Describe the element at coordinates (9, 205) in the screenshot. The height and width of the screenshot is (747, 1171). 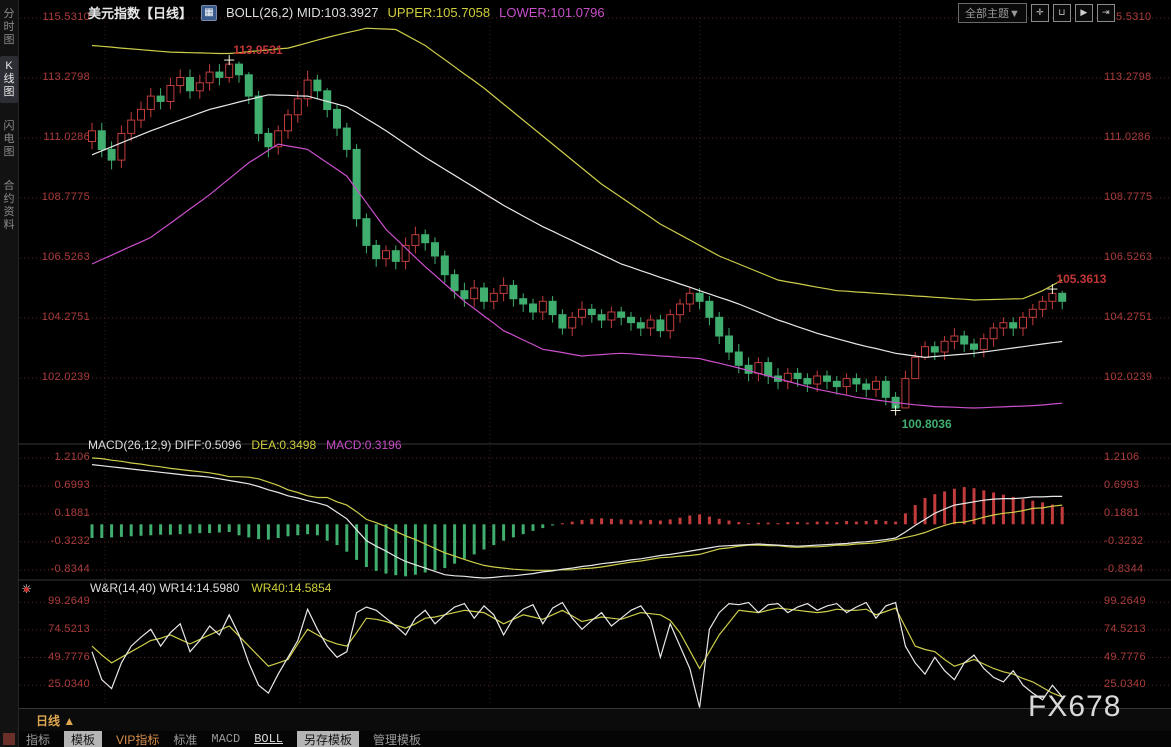
I see `sidebar-item-contract-info: 合约资料` at that location.